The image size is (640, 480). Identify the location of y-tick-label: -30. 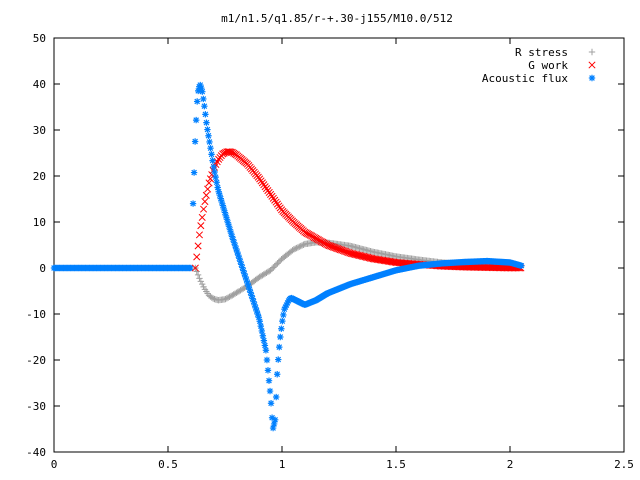
(36, 406).